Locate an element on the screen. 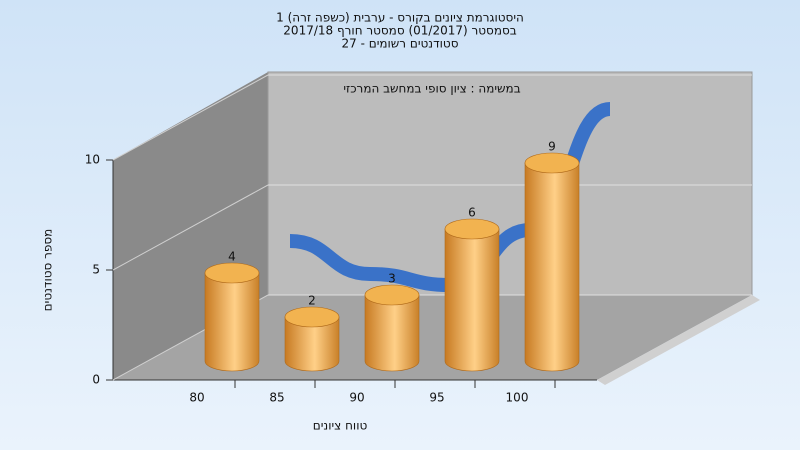 This screenshot has width=800, height=450. x-tick-label: 80 is located at coordinates (196, 398).